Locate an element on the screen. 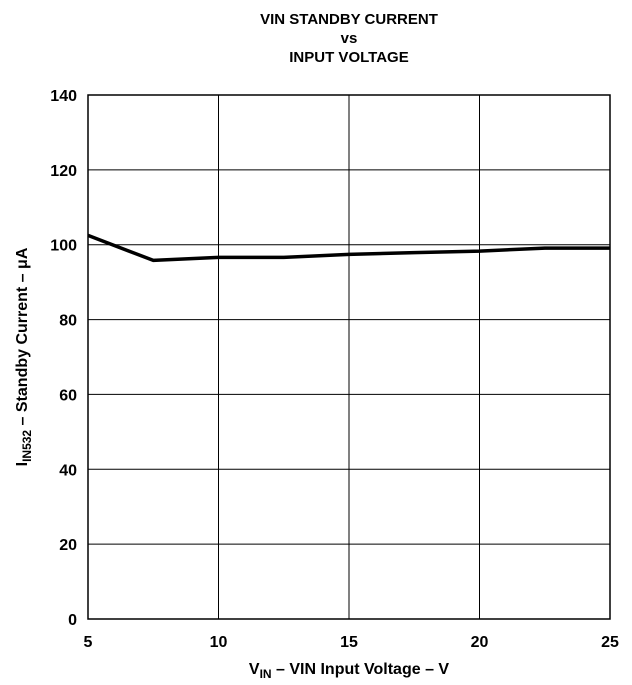  x-axis-label: VIN – VIN Input Voltage – V is located at coordinates (349, 671).